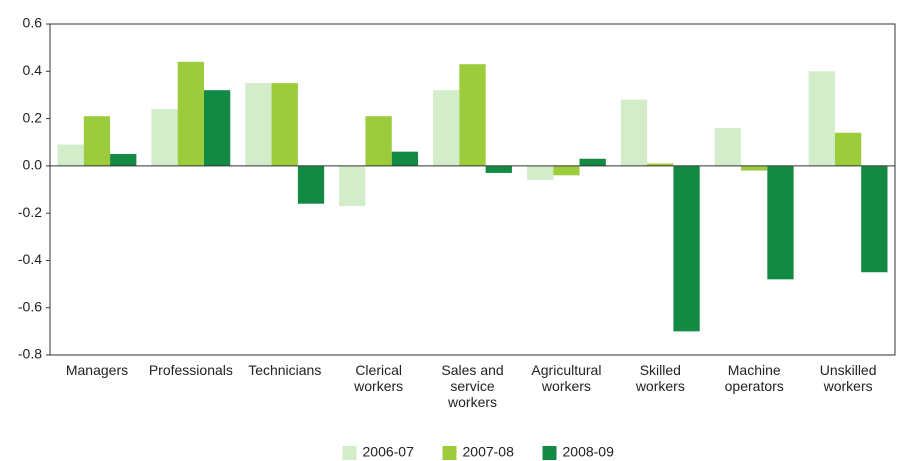 This screenshot has height=461, width=914. Describe the element at coordinates (489, 452) in the screenshot. I see `legend-label: 2007-08` at that location.